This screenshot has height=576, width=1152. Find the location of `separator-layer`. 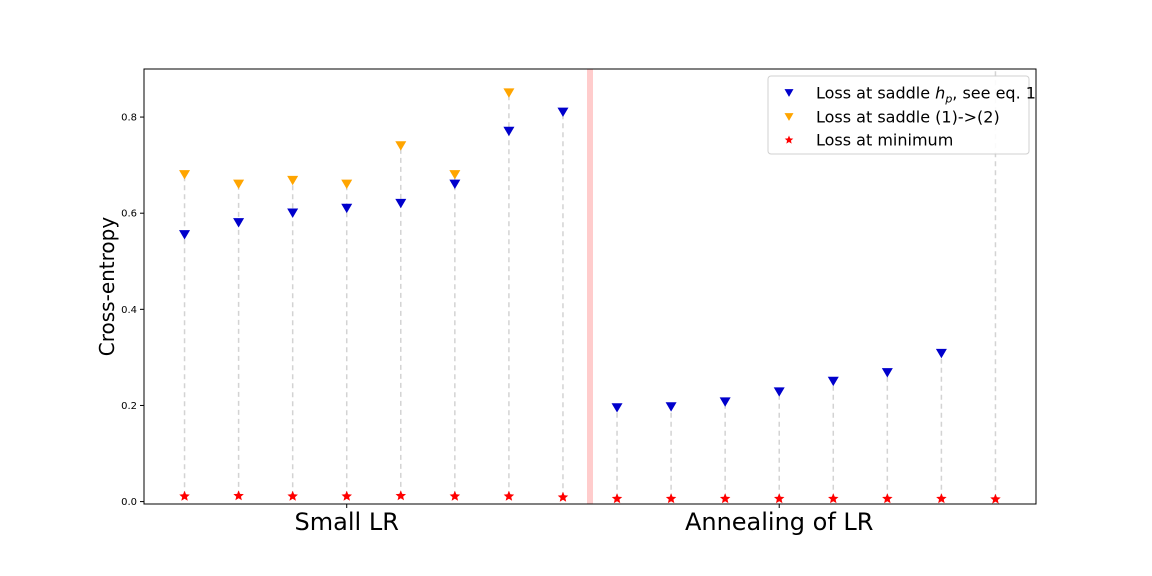

separator-layer is located at coordinates (590, 286).